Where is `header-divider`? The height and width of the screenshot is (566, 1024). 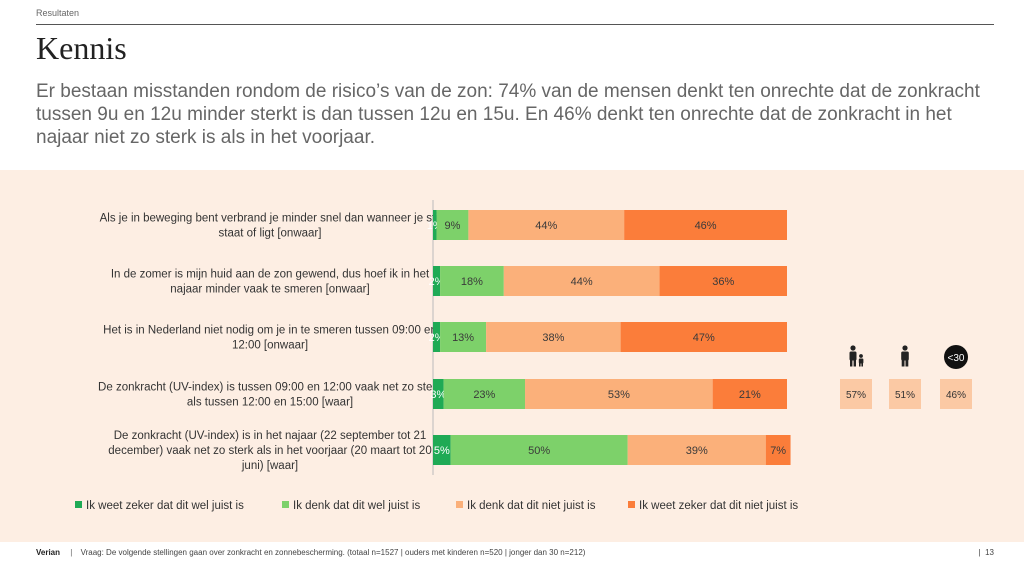
header-divider is located at coordinates (515, 24).